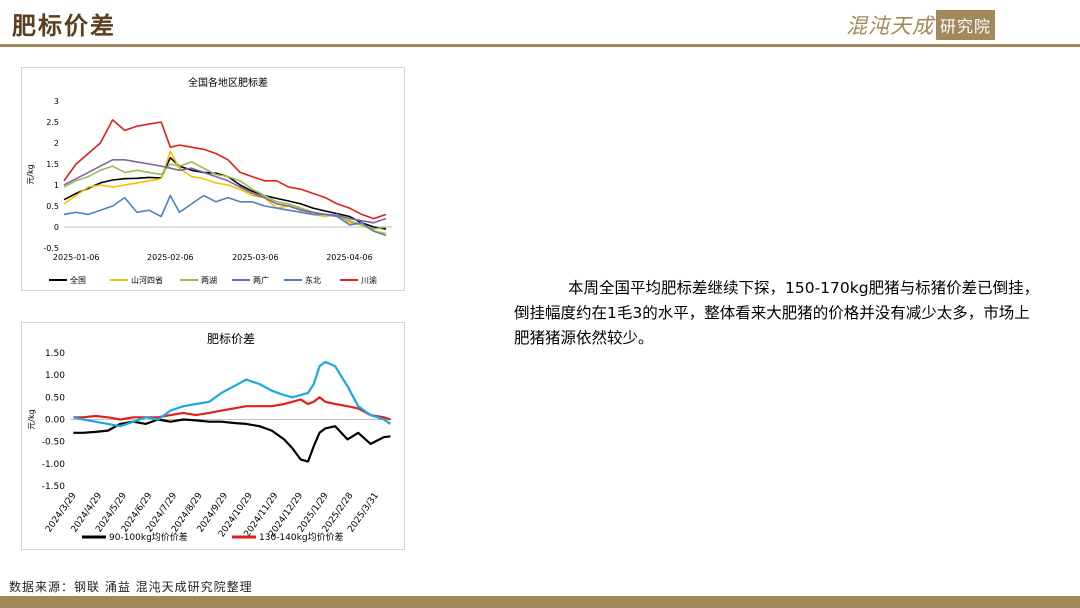 This screenshot has width=1080, height=608. What do you see at coordinates (78, 280) in the screenshot?
I see `legend-label: 全国` at bounding box center [78, 280].